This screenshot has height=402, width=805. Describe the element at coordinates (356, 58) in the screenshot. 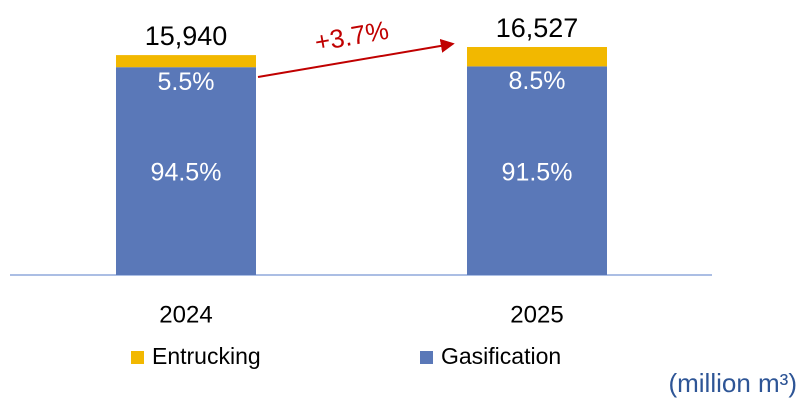

I see `growth-arrow` at that location.